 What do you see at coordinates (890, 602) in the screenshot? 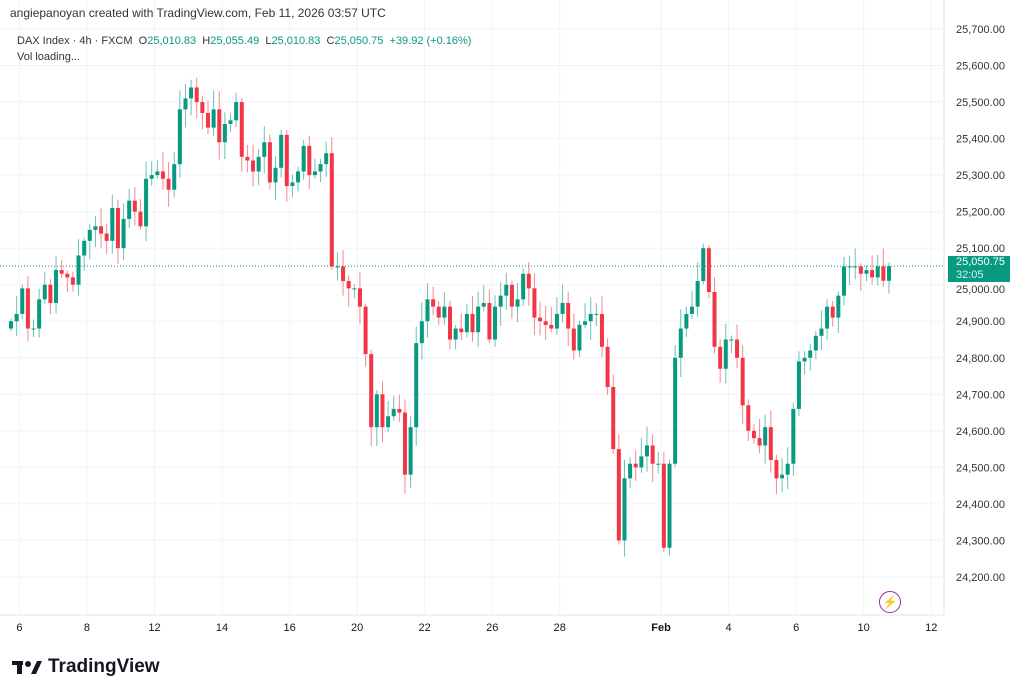
I see `lightning-icon: ⚡` at bounding box center [890, 602].